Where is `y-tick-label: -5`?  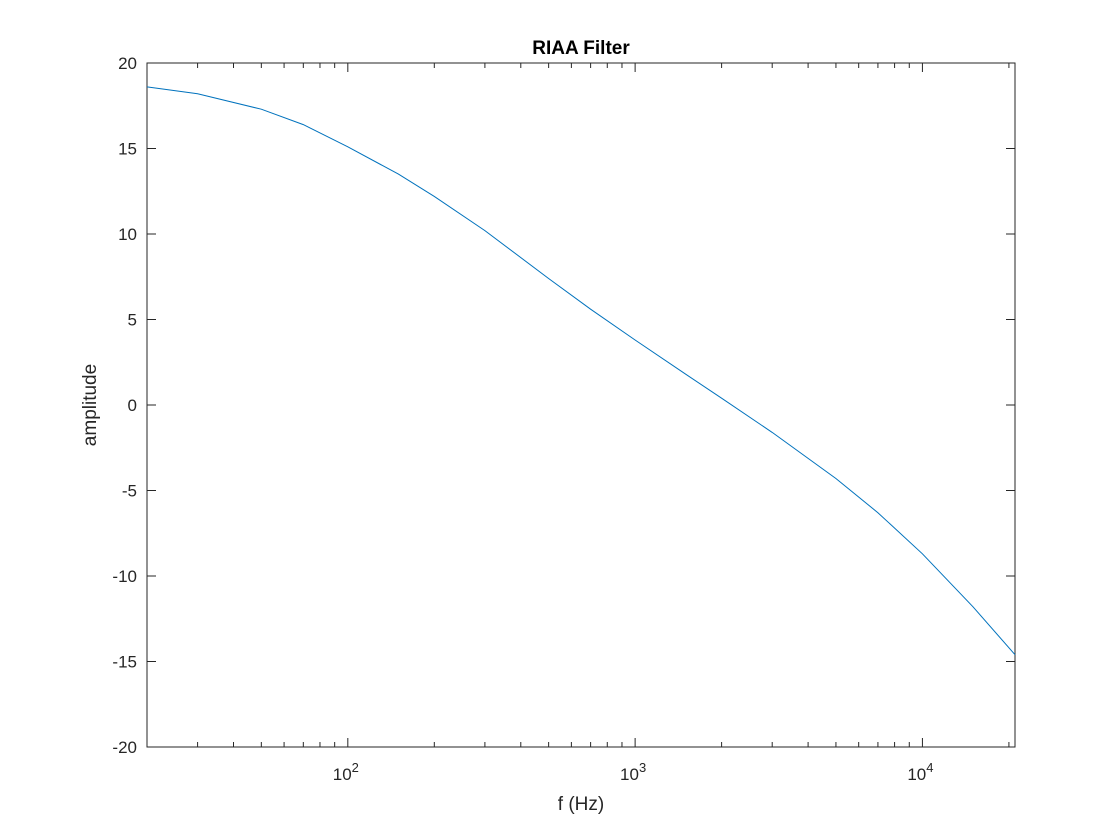
y-tick-label: -5 is located at coordinates (129, 491).